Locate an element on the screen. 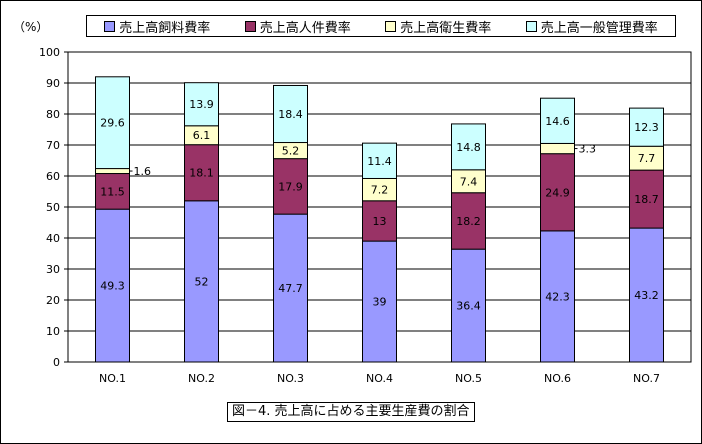  data-label-NO.3-1: 17.9 is located at coordinates (290, 186).